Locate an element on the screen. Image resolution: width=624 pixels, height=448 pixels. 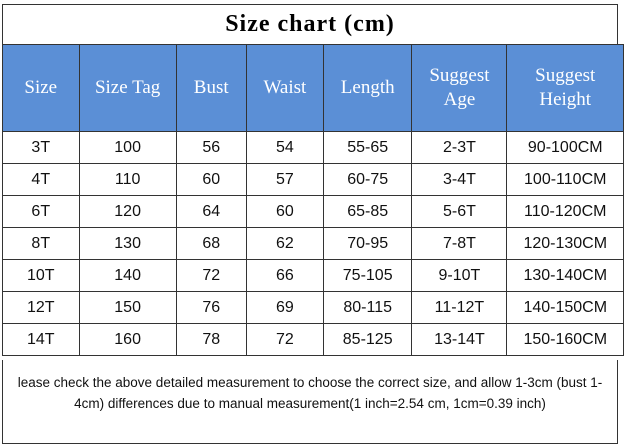
data-cell: 76 is located at coordinates (211, 307).